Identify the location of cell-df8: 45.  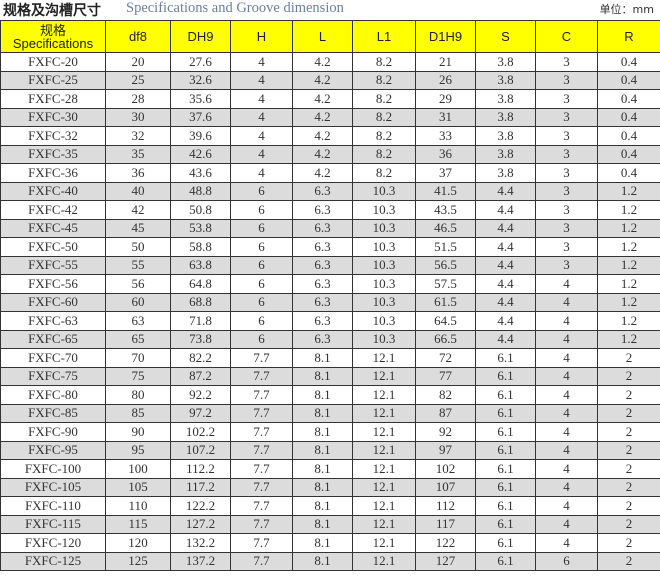
(138, 228).